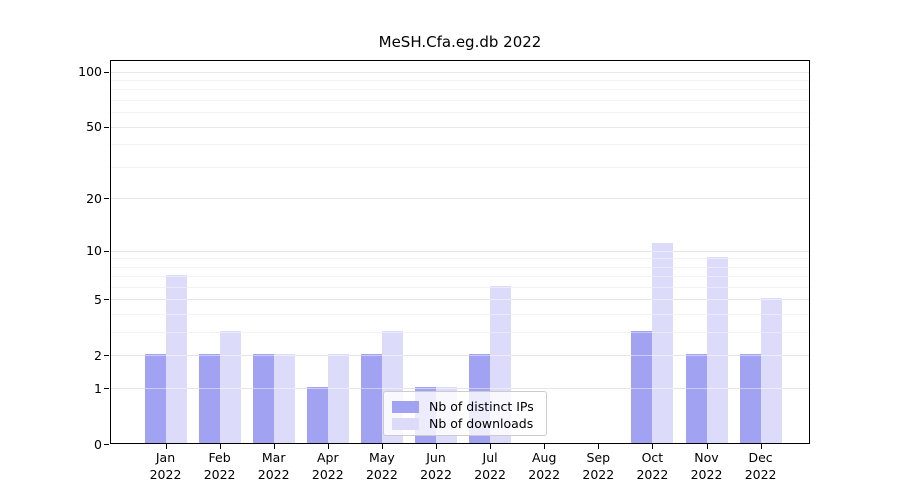 This screenshot has width=900, height=500. I want to click on x-tick-label-month: Jul, so click(490, 457).